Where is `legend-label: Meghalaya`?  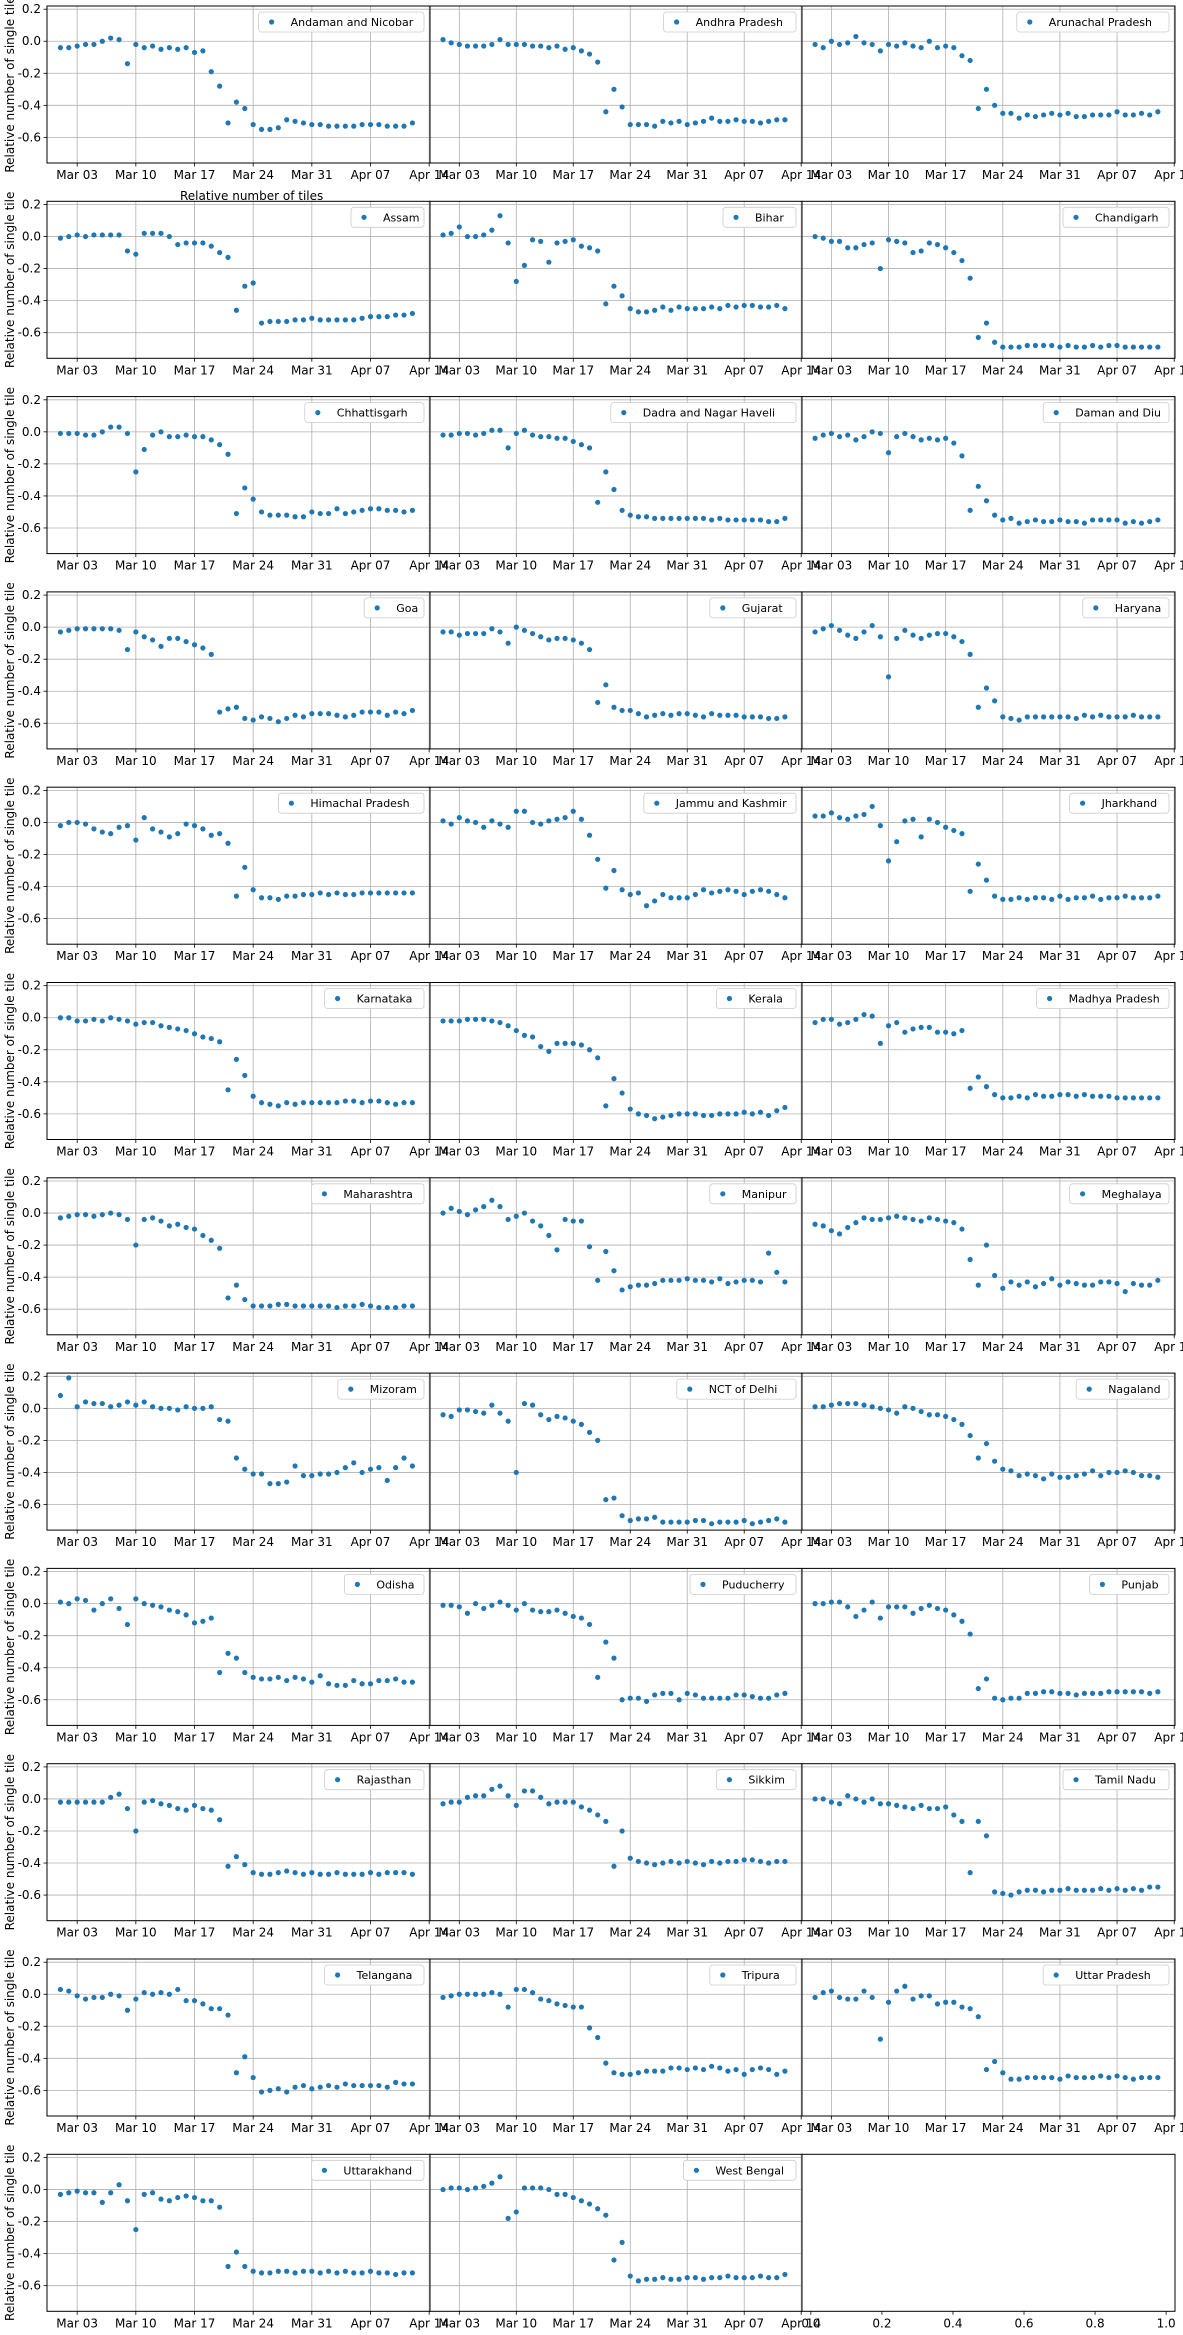
legend-label: Meghalaya is located at coordinates (1132, 1194).